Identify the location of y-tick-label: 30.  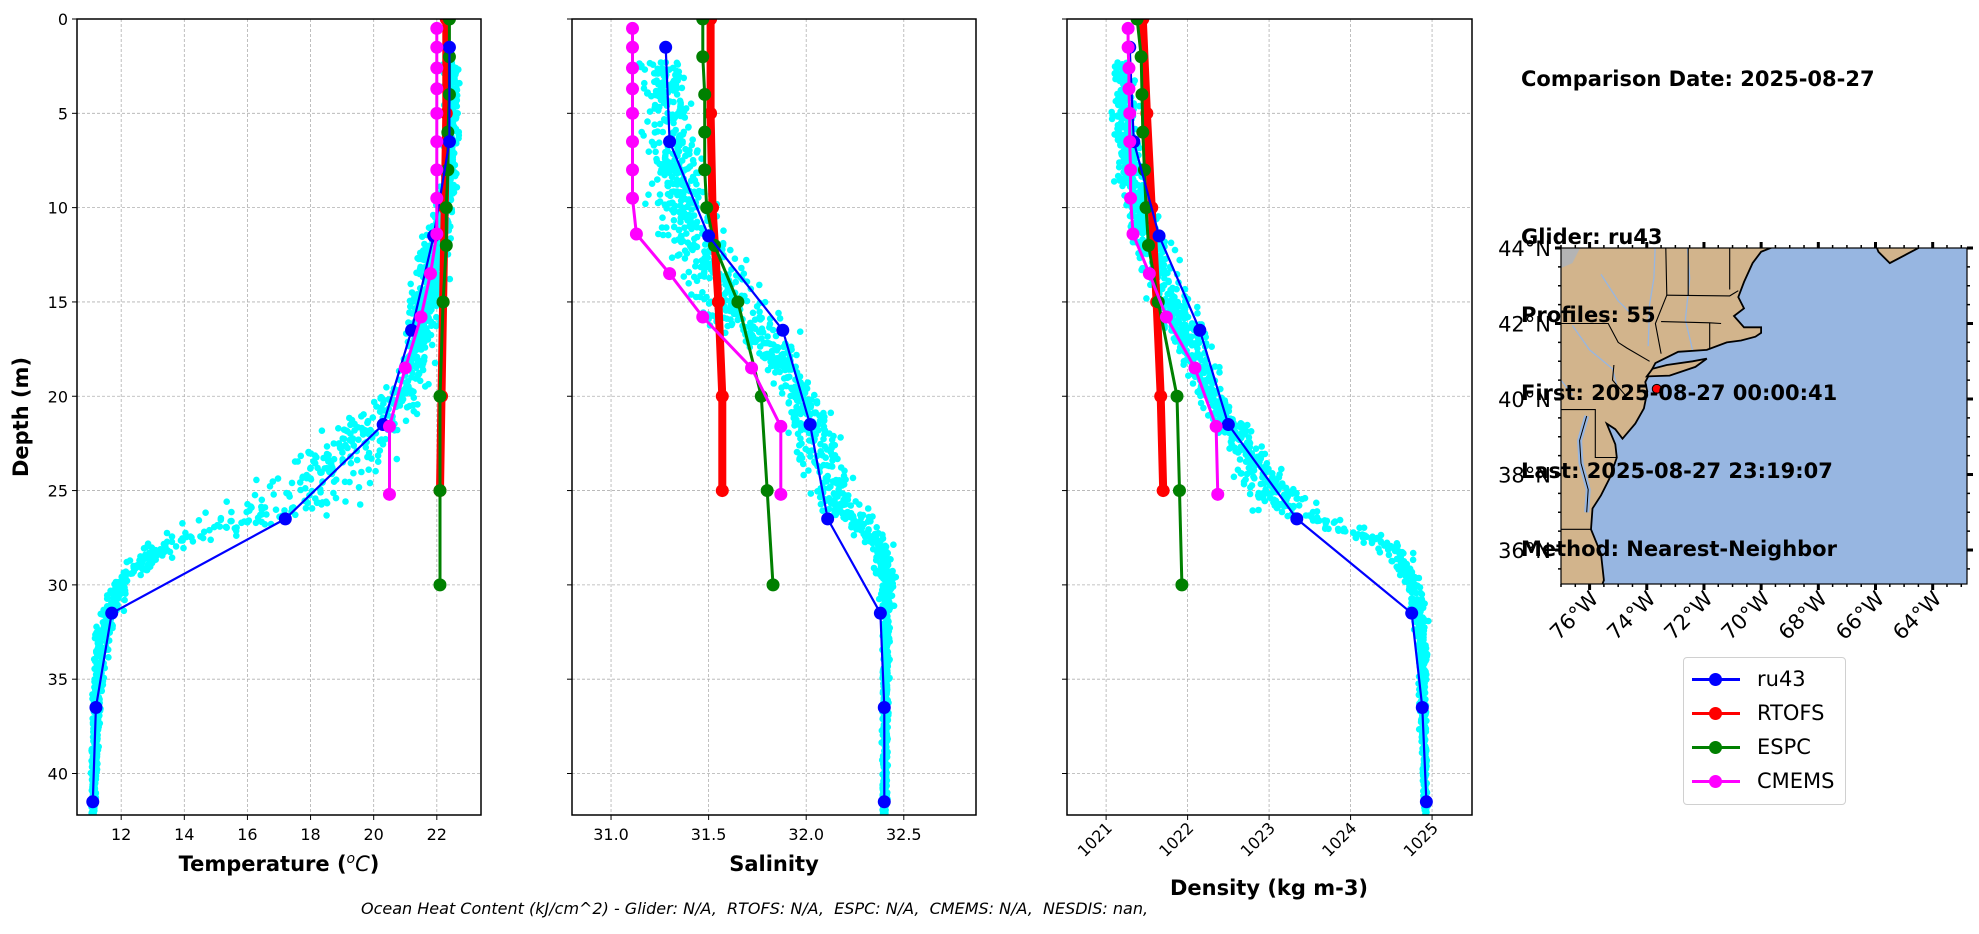
(58, 585).